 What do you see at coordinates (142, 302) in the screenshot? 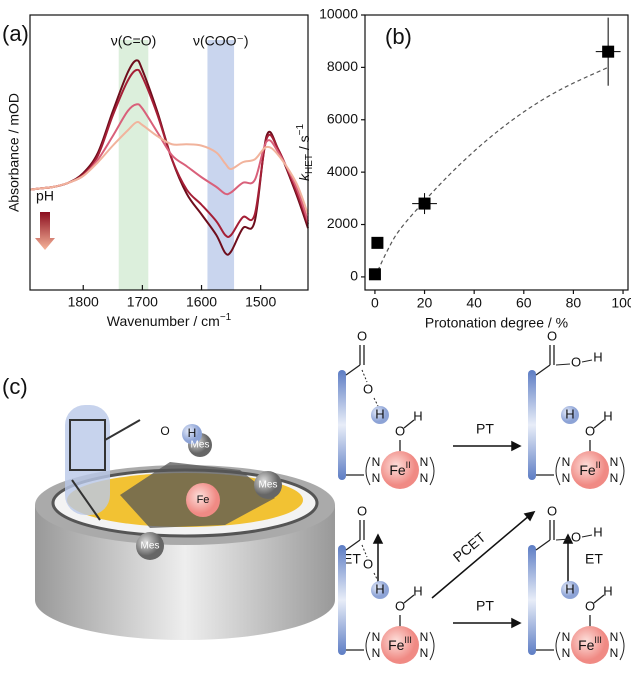
I see `x-tick-label: 1700` at bounding box center [142, 302].